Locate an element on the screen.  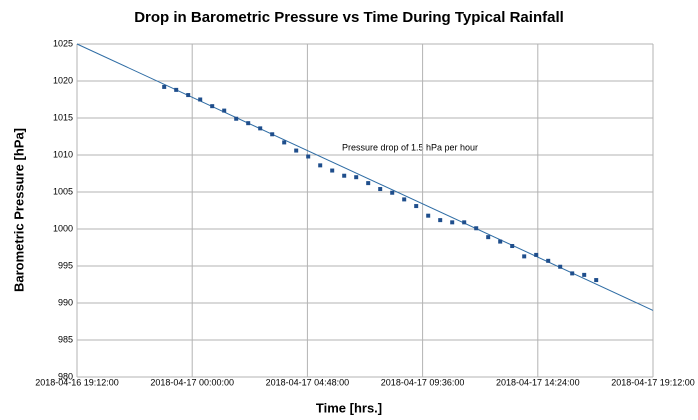
y-tick-label: 985 is located at coordinates (65, 339).